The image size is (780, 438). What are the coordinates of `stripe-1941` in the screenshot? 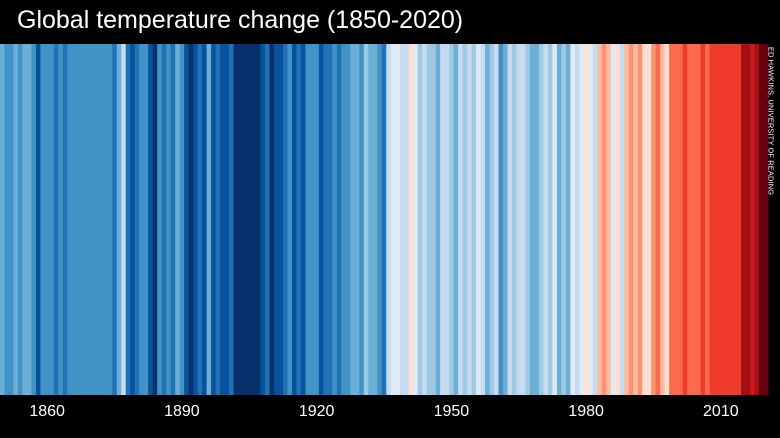 It's located at (411, 219).